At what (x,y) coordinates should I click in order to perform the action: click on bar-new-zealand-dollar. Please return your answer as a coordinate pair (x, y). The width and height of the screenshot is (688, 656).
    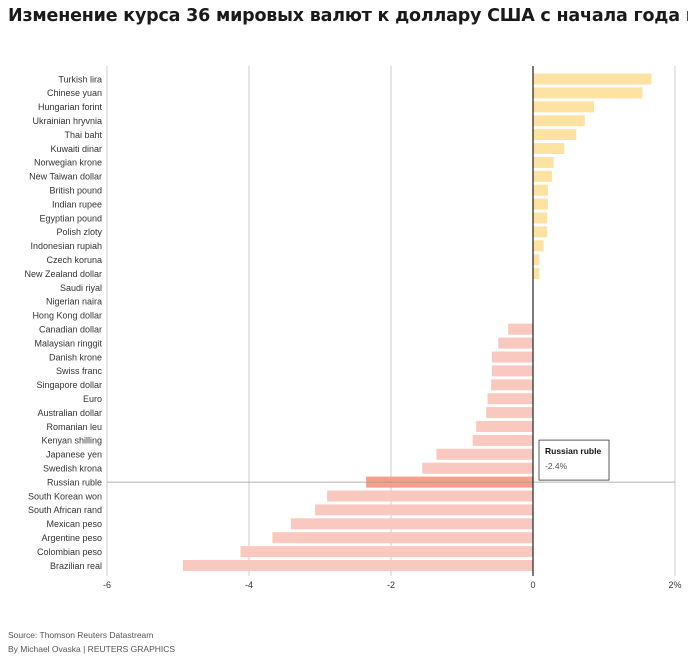
    Looking at the image, I should click on (536, 274).